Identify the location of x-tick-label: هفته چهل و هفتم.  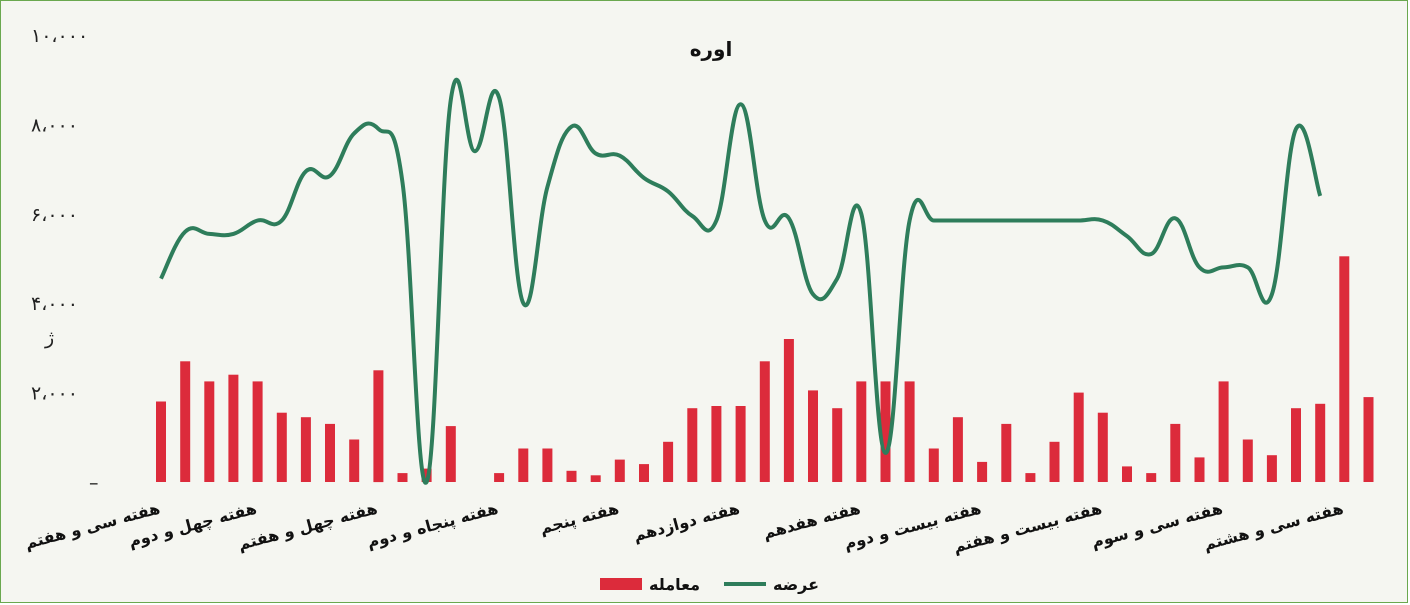
(308, 527).